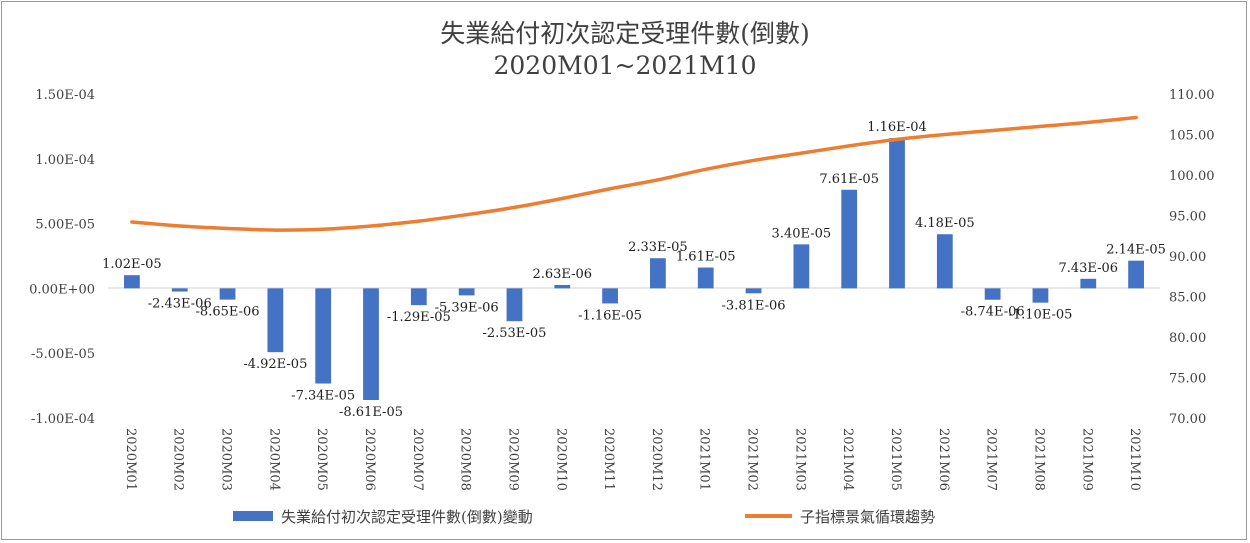 This screenshot has height=543, width=1250. Describe the element at coordinates (993, 312) in the screenshot. I see `data-label-2021M07: -8.74E-06` at that location.